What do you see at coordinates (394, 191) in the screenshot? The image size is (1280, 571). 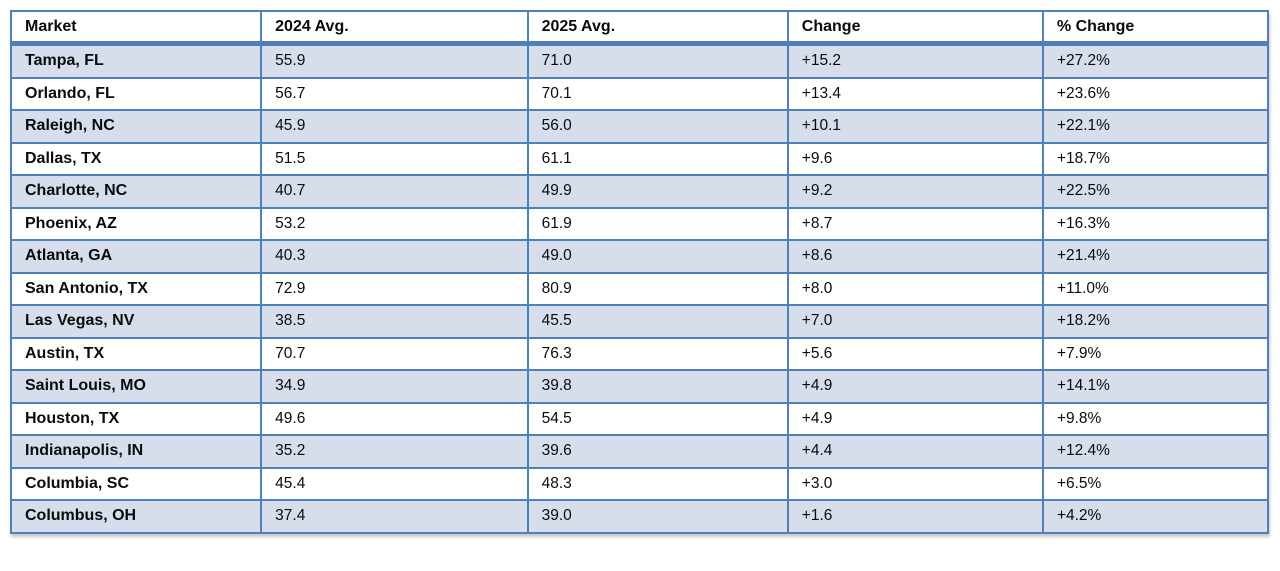 I see `value-cell: 40.7` at bounding box center [394, 191].